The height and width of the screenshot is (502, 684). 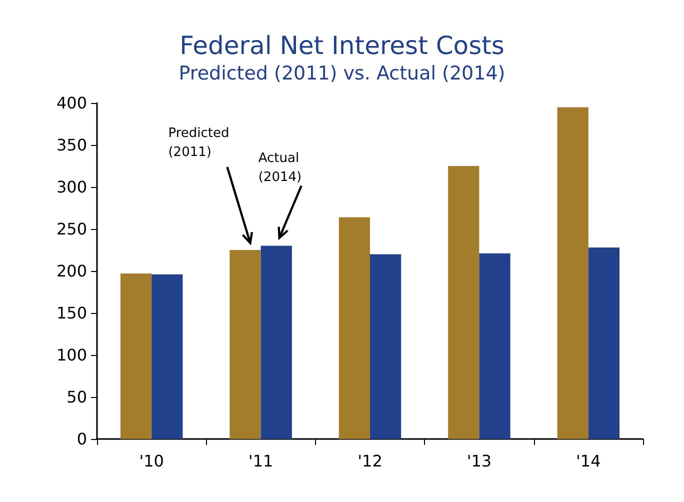 I want to click on x-tick-label: '13, so click(x=479, y=461).